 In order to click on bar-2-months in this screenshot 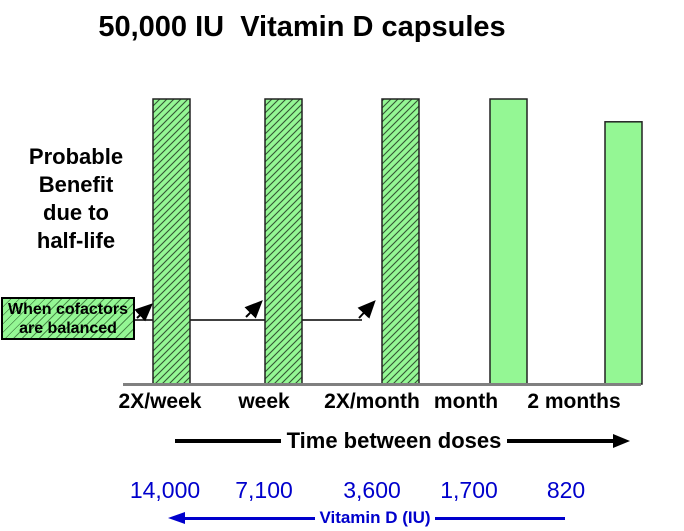, I will do `click(623, 253)`.